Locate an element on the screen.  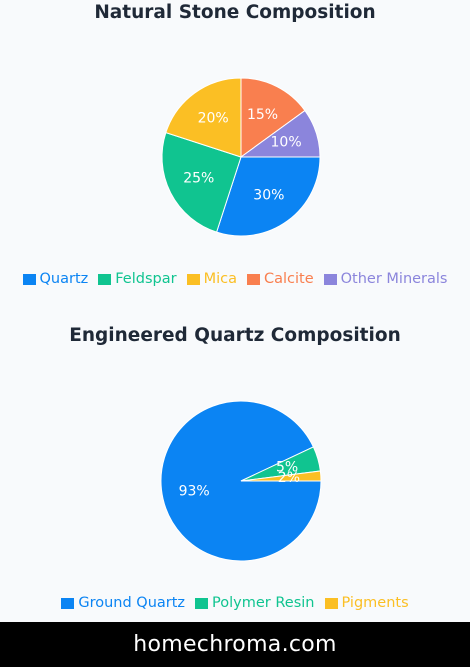
legend-item-quartz: Quartz is located at coordinates (55, 279).